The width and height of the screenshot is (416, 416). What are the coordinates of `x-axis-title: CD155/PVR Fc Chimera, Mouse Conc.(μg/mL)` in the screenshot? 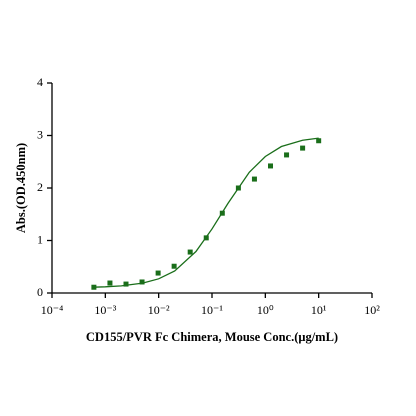 It's located at (212, 337).